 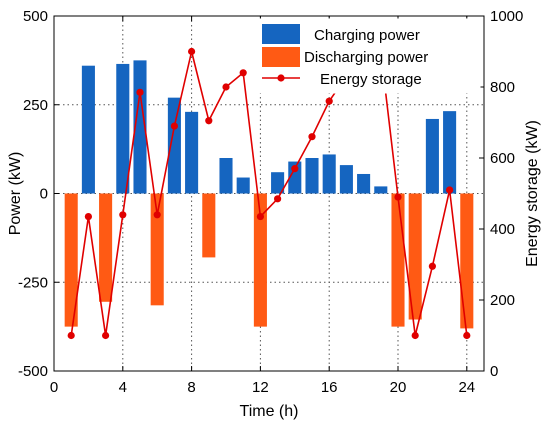 What do you see at coordinates (329, 387) in the screenshot?
I see `x-tick-label: 16` at bounding box center [329, 387].